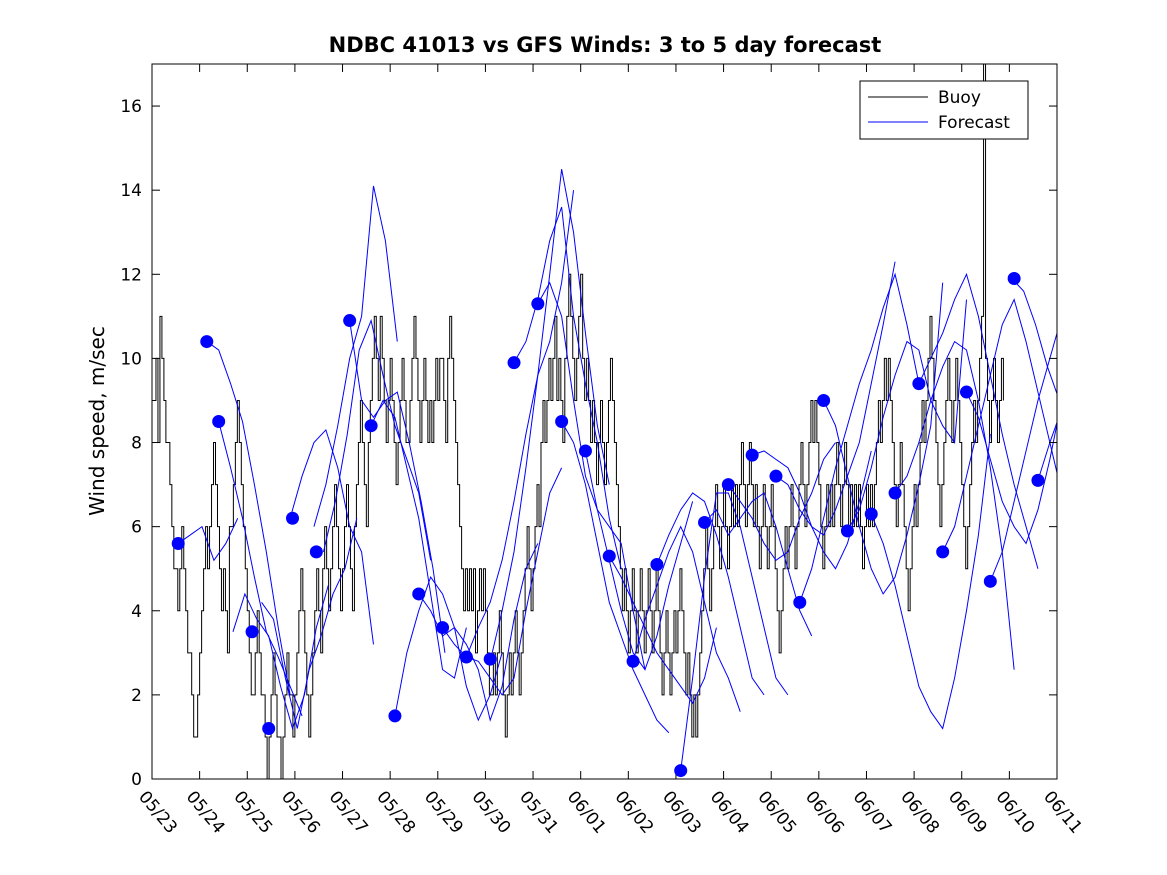 This screenshot has height=875, width=1167. I want to click on y-tick-label: 12, so click(131, 275).